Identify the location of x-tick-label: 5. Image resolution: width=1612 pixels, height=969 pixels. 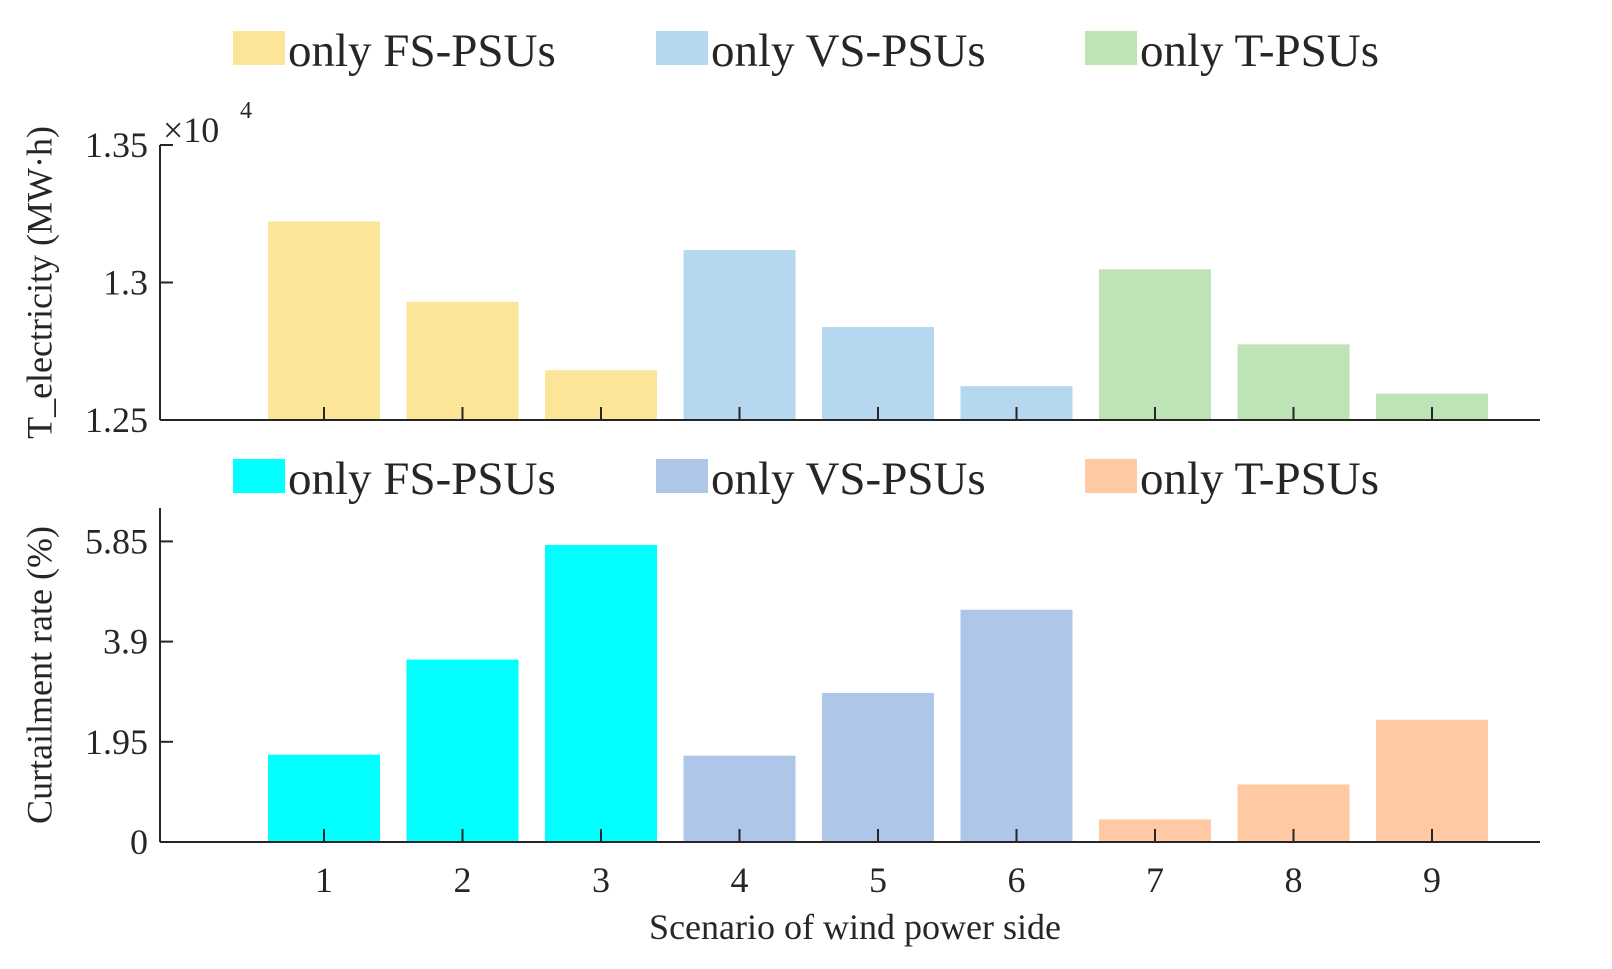
(878, 880).